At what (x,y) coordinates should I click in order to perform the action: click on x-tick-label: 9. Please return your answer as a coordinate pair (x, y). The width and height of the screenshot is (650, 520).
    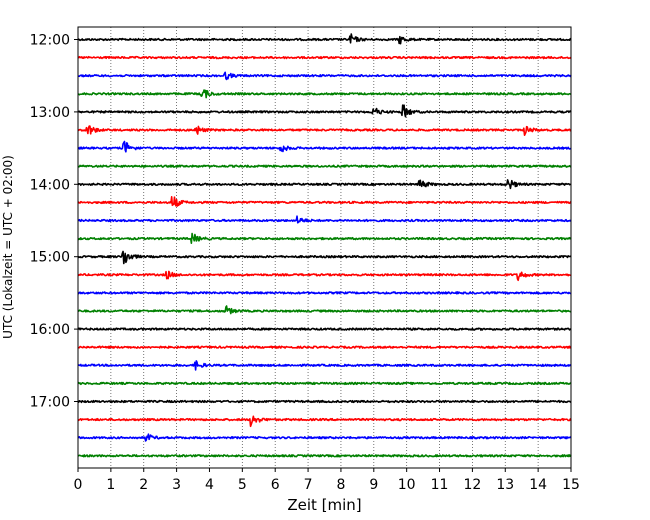
    Looking at the image, I should click on (373, 485).